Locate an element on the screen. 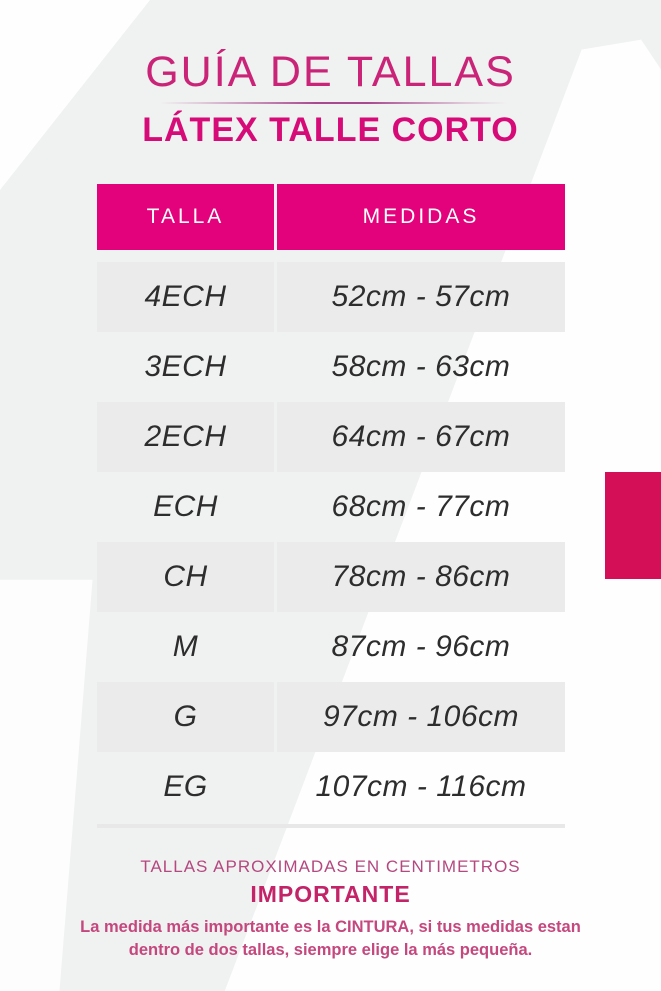 The width and height of the screenshot is (661, 991). cell-talla: 3ECH is located at coordinates (185, 366).